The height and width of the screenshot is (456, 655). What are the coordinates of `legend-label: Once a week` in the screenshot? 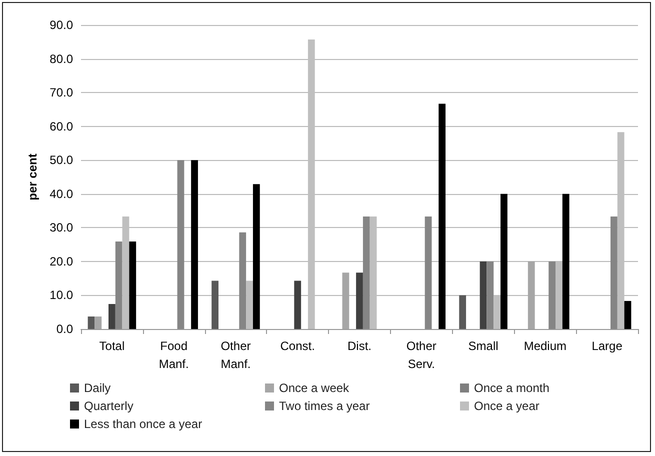 It's located at (314, 388).